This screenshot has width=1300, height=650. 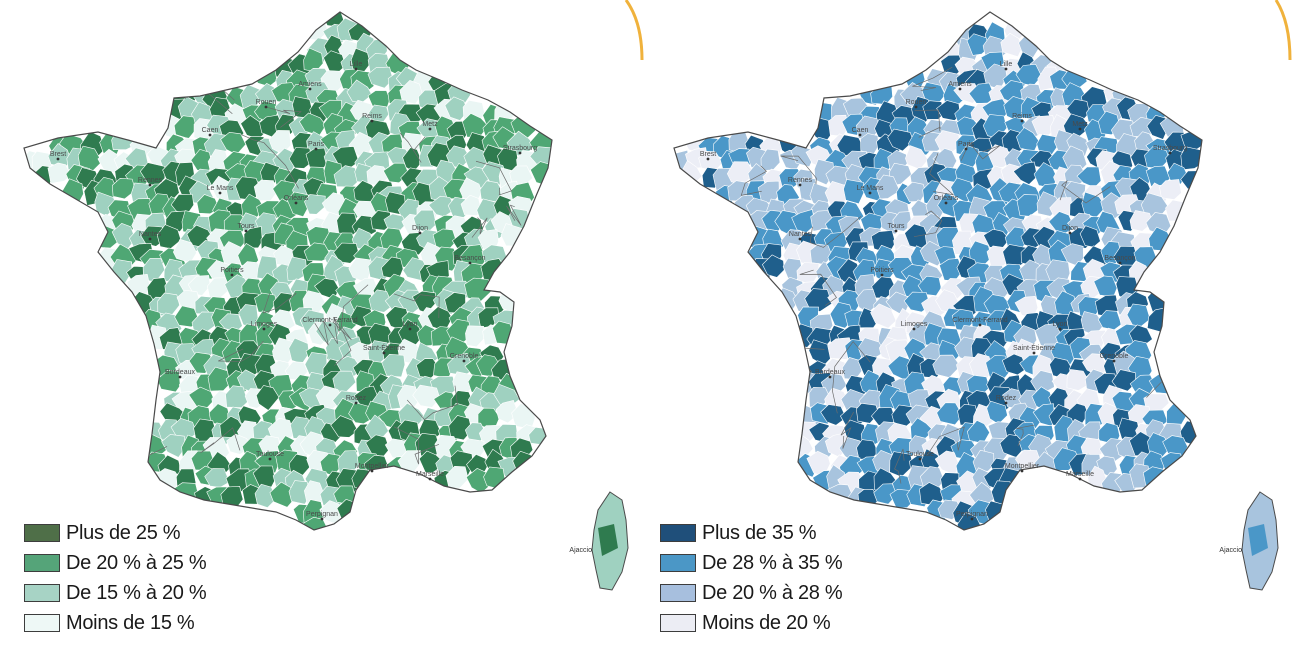 What do you see at coordinates (800, 234) in the screenshot?
I see `city-label: Nantes` at bounding box center [800, 234].